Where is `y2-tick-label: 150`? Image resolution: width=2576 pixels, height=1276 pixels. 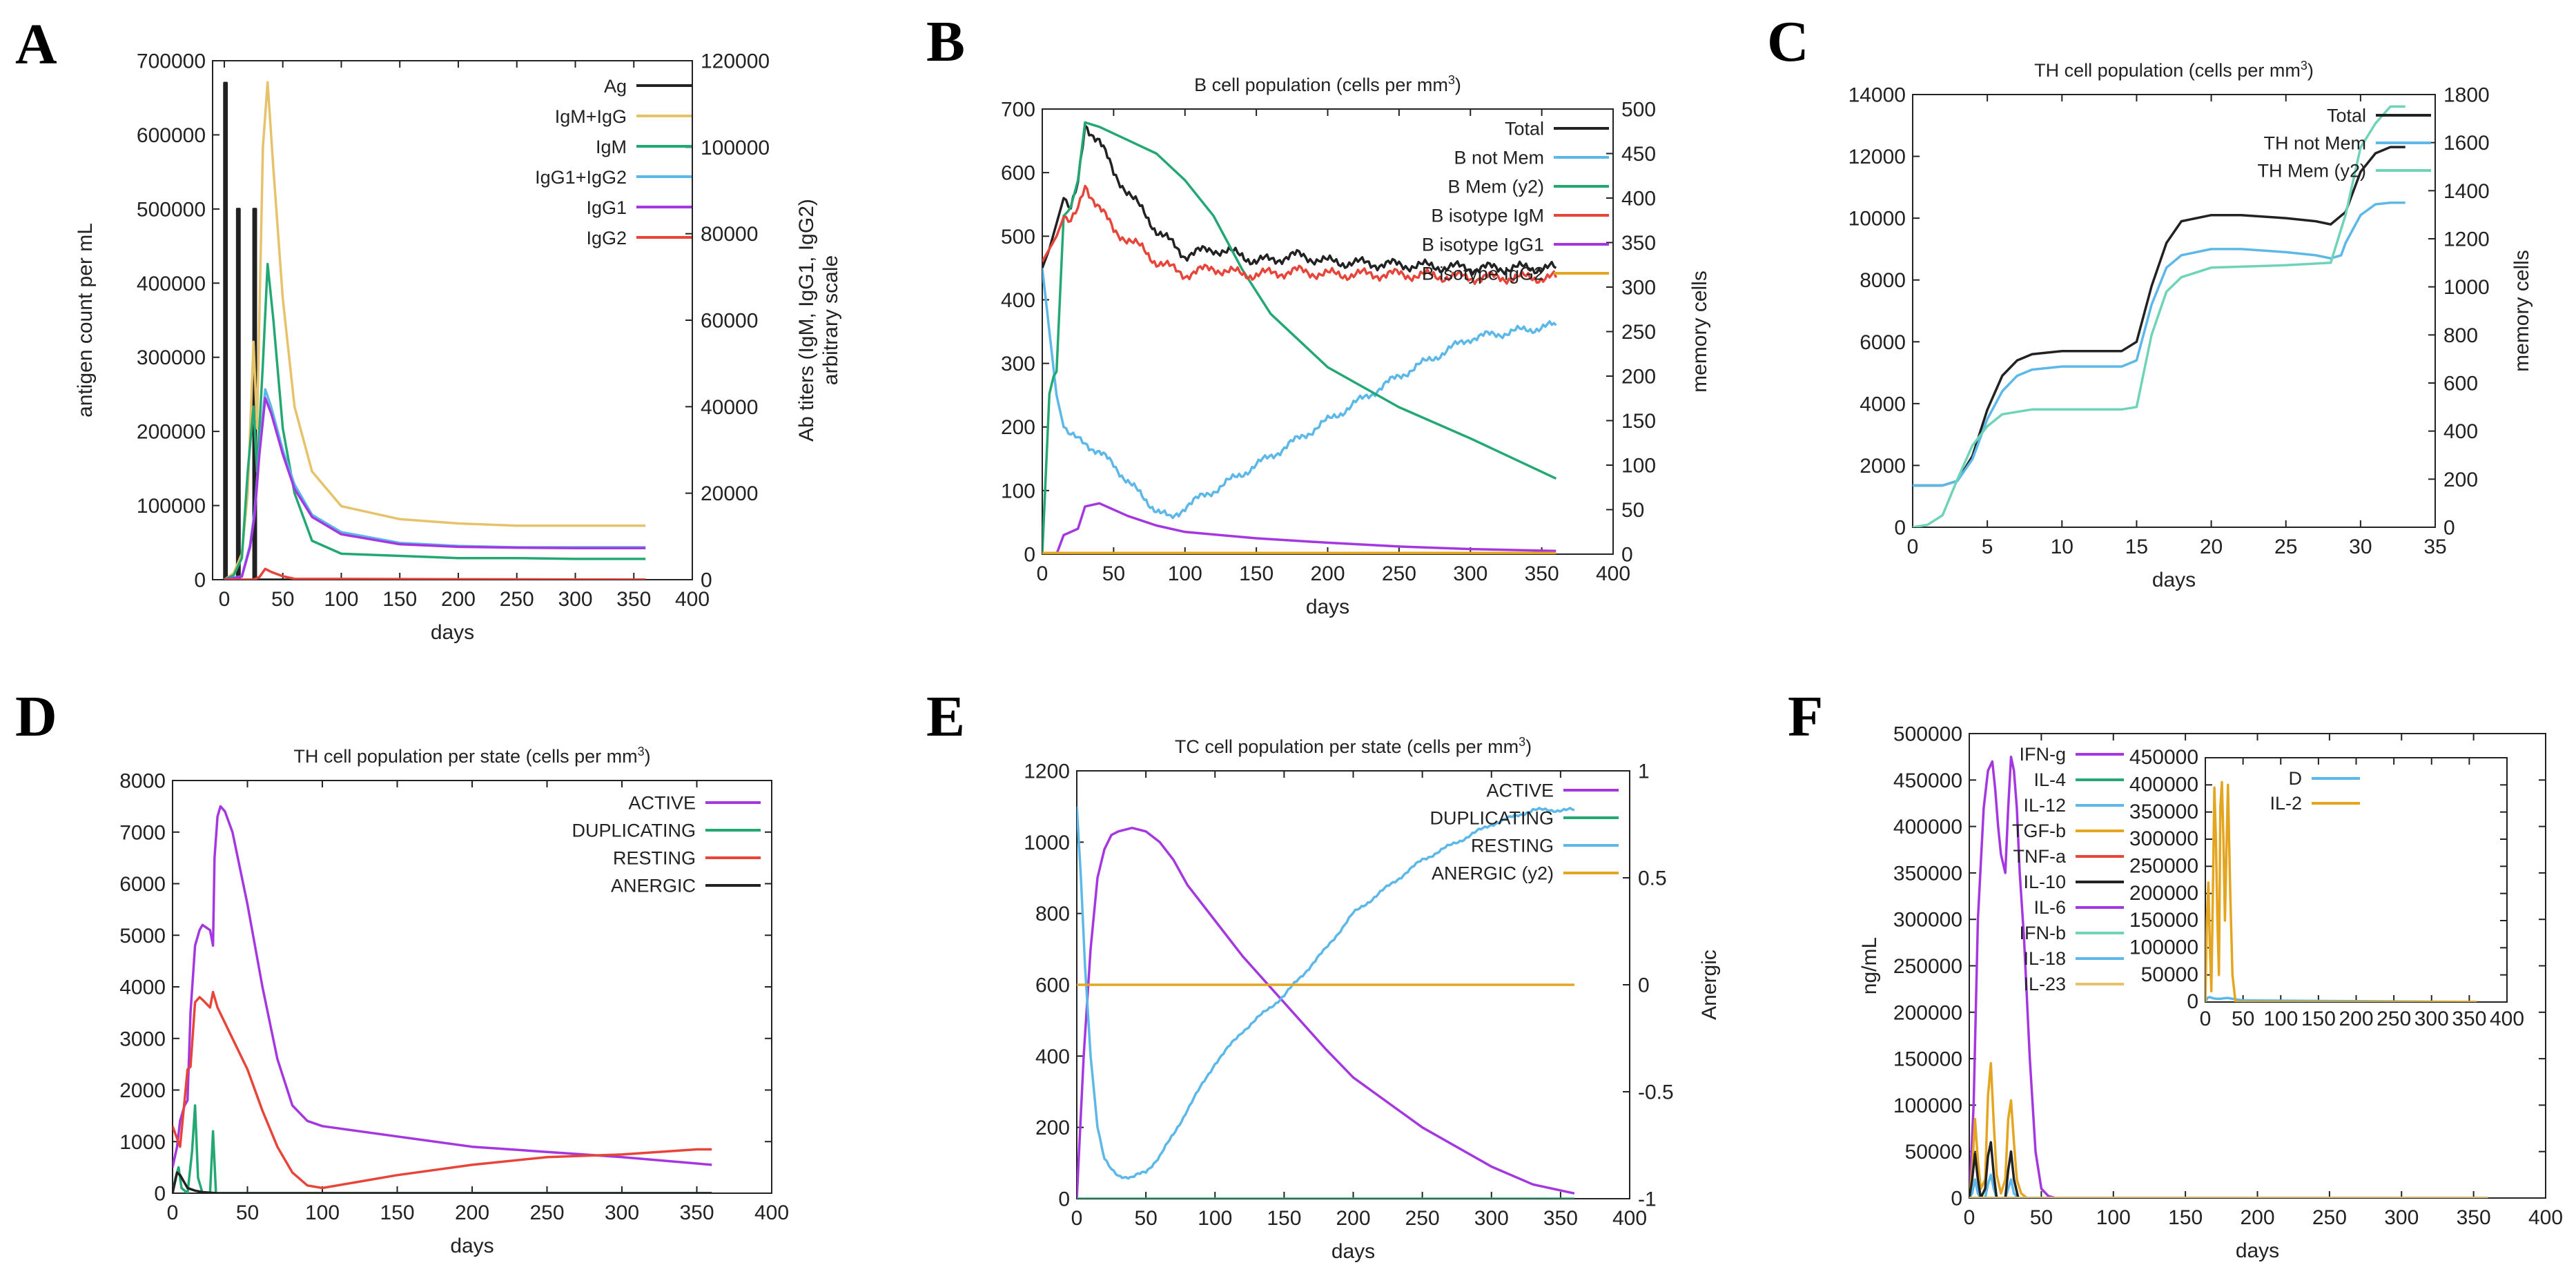 y2-tick-label: 150 is located at coordinates (1638, 421).